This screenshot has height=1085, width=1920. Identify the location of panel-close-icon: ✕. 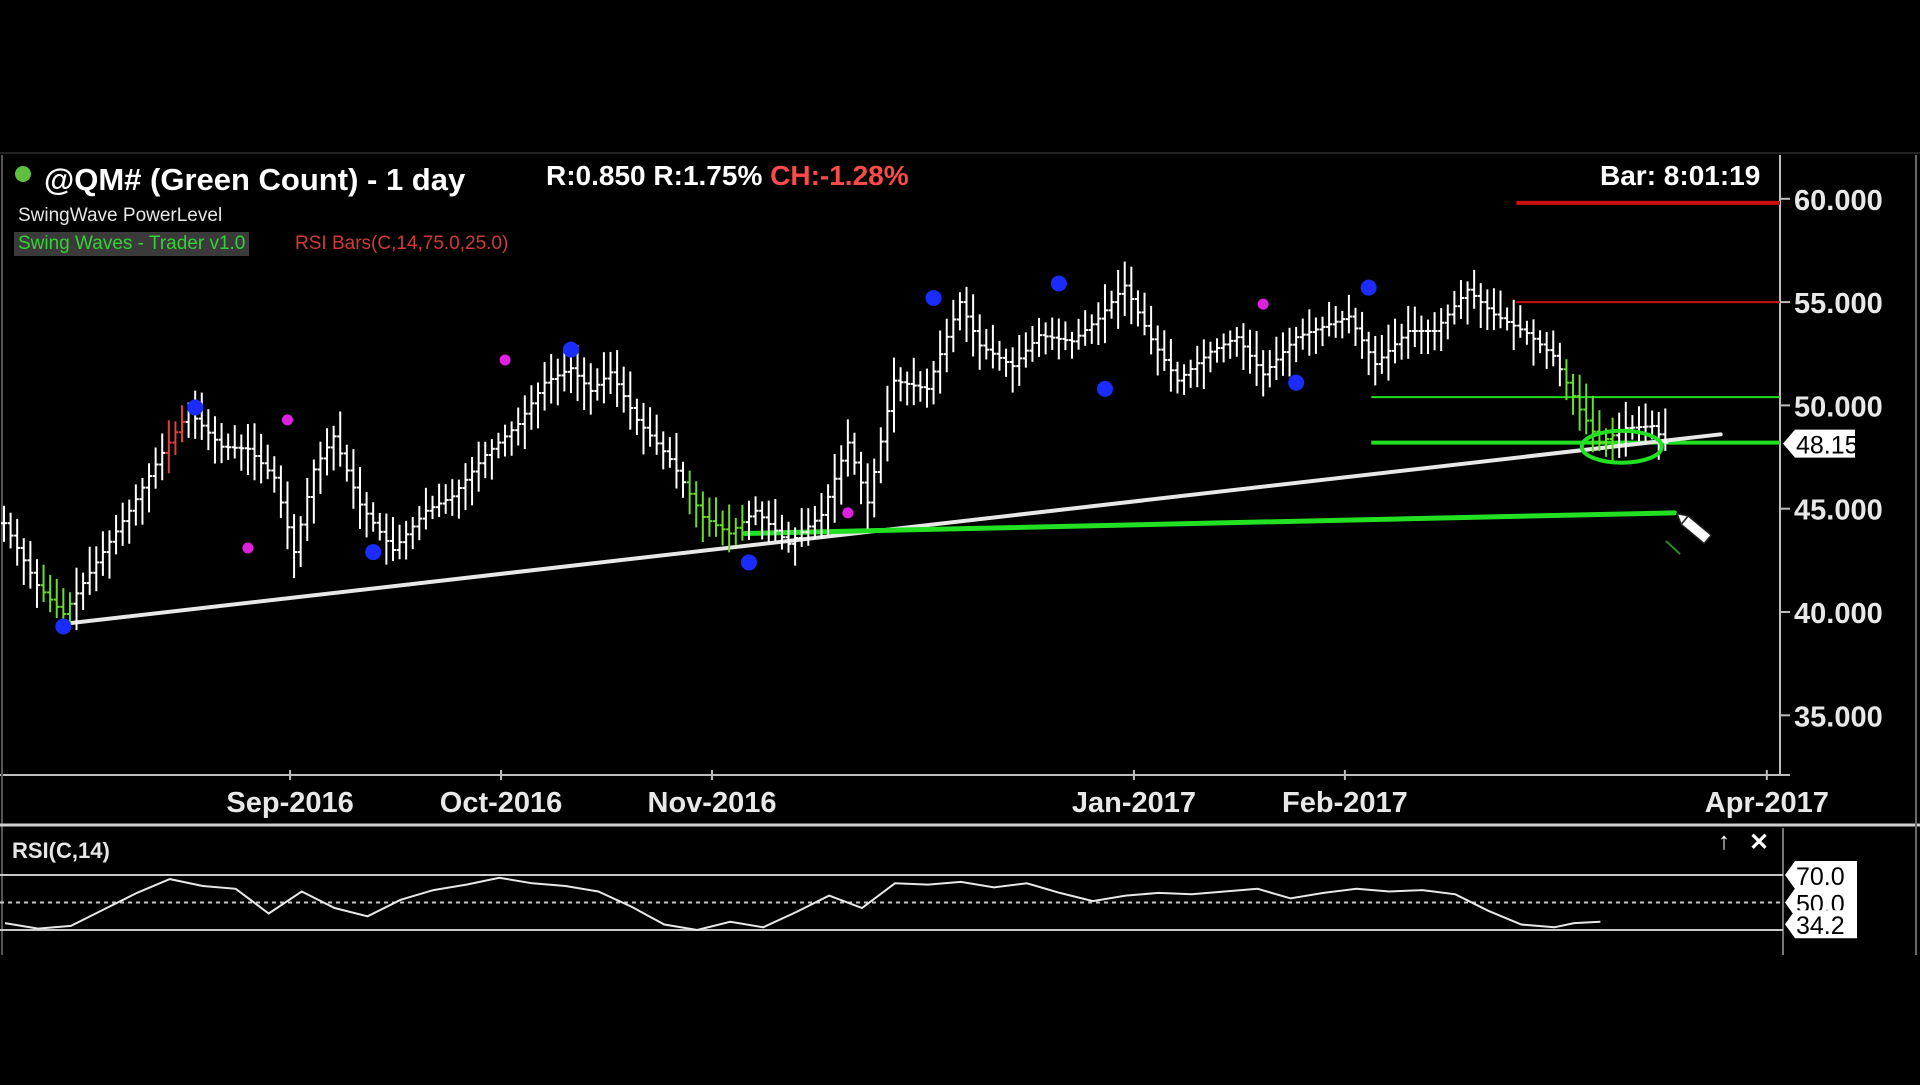
(1759, 842).